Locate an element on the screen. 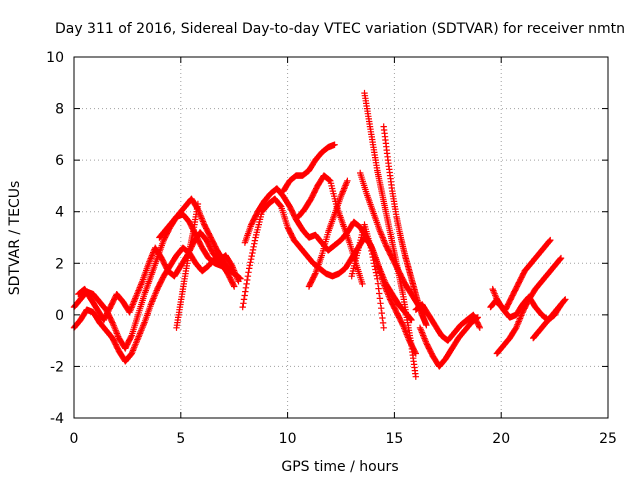  series-sat-f is located at coordinates (329, 276).